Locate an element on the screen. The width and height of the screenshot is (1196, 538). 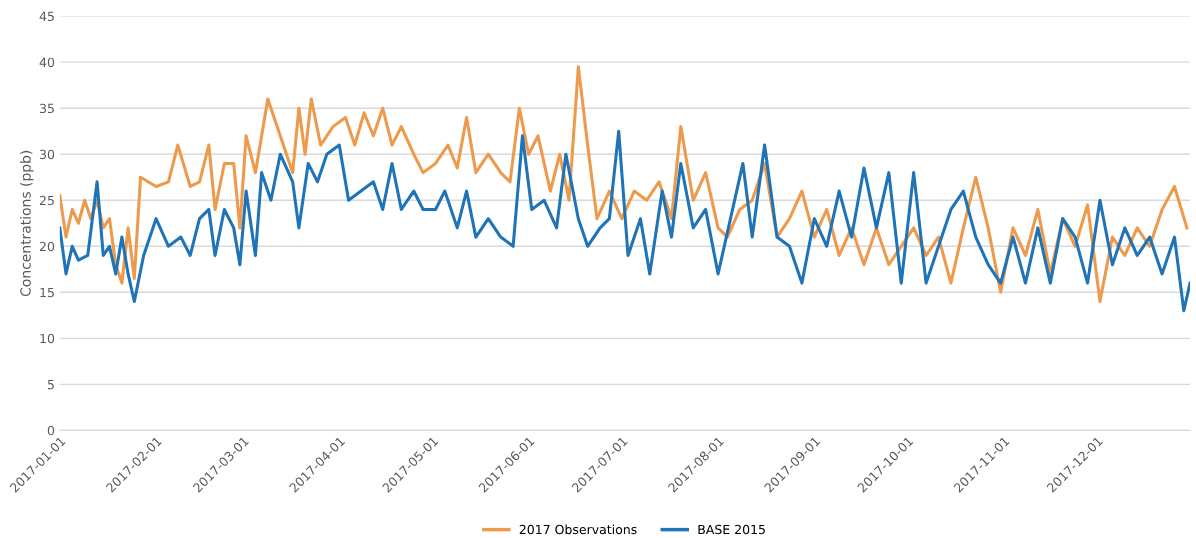
y-tick-label: 10 is located at coordinates (47, 338).